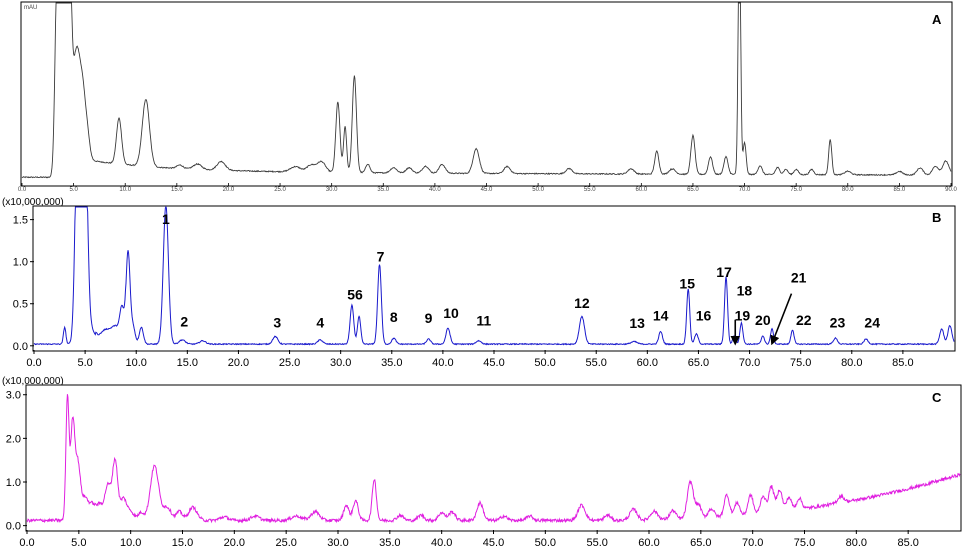 This screenshot has width=970, height=551. I want to click on peak-label: 3, so click(277, 322).